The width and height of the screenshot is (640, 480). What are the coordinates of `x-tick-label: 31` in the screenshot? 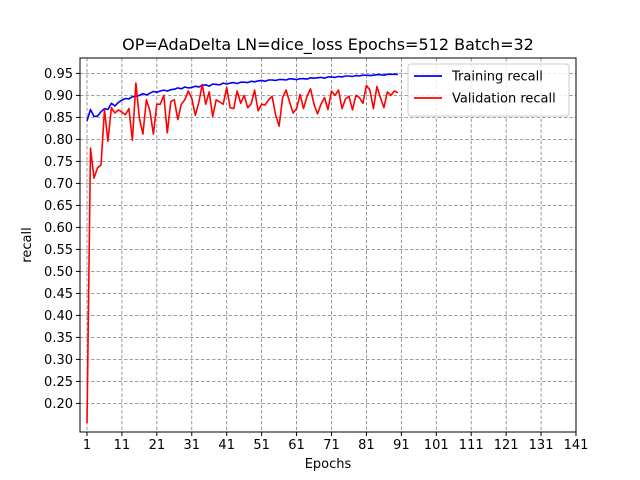 It's located at (192, 445).